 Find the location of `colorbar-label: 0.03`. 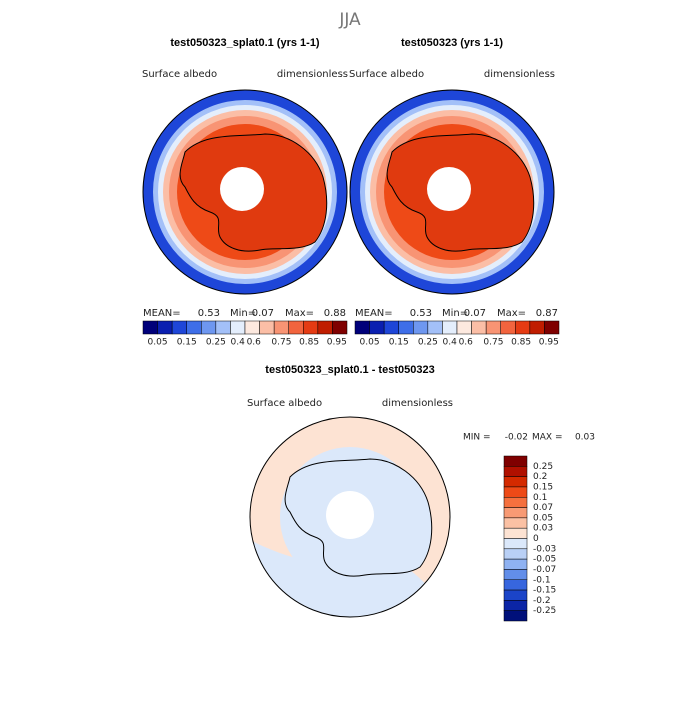

colorbar-label: 0.03 is located at coordinates (543, 529).